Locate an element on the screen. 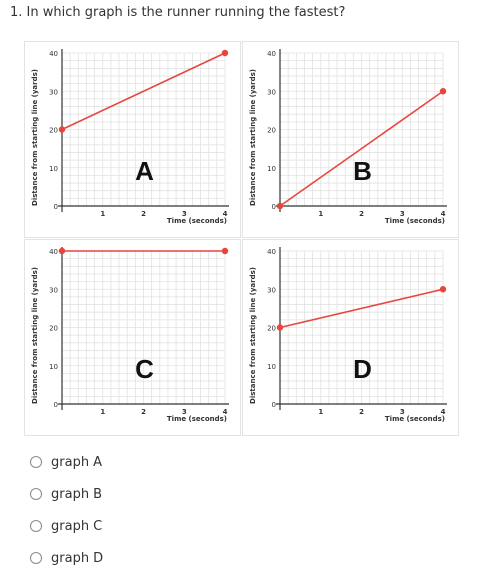  option-graph-b: graph B is located at coordinates (66, 494).